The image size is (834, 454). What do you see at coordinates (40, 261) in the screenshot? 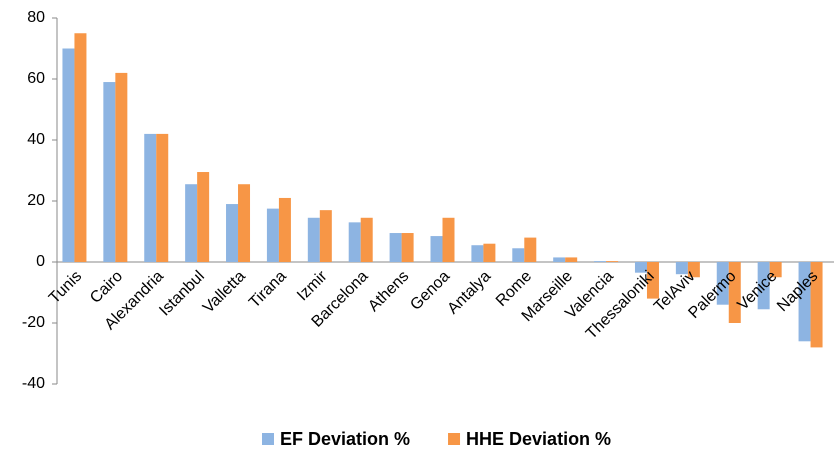
I see `y-tick-label: 0` at bounding box center [40, 261].